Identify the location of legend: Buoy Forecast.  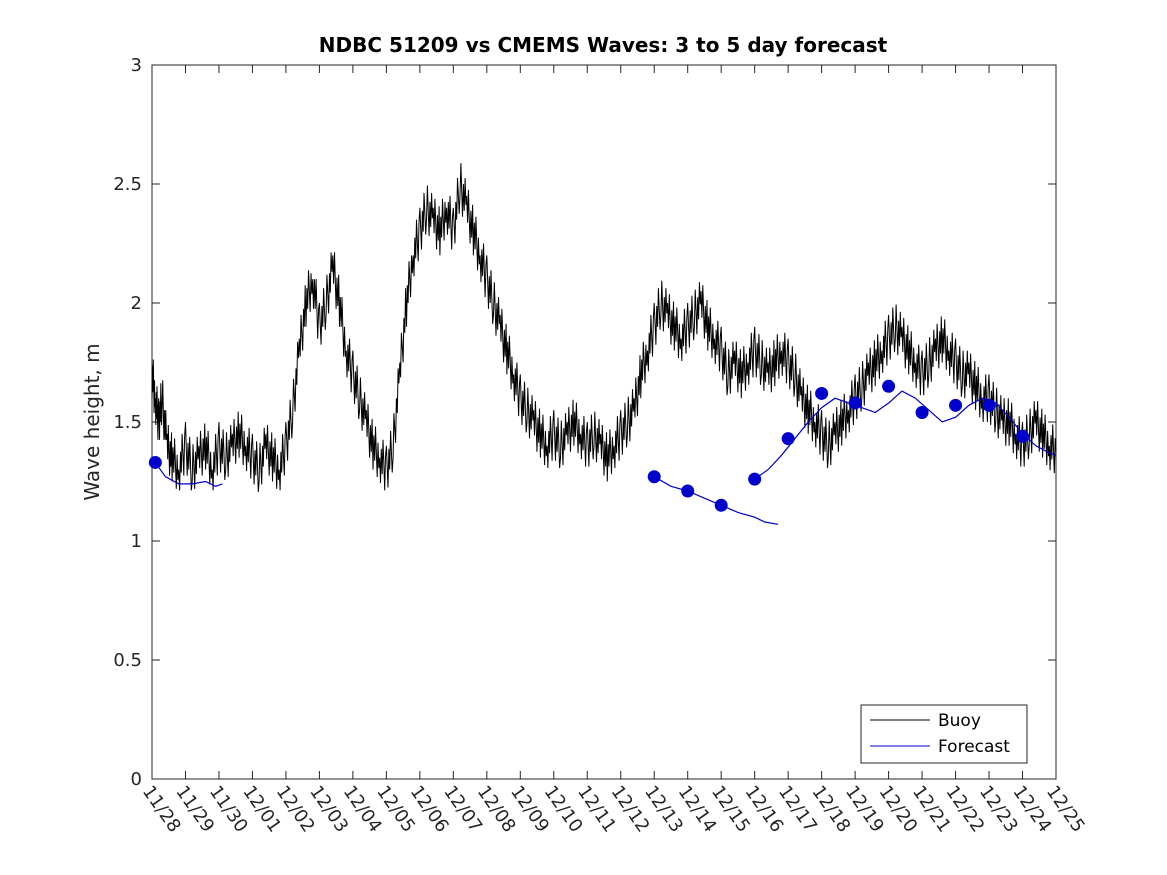
(944, 734).